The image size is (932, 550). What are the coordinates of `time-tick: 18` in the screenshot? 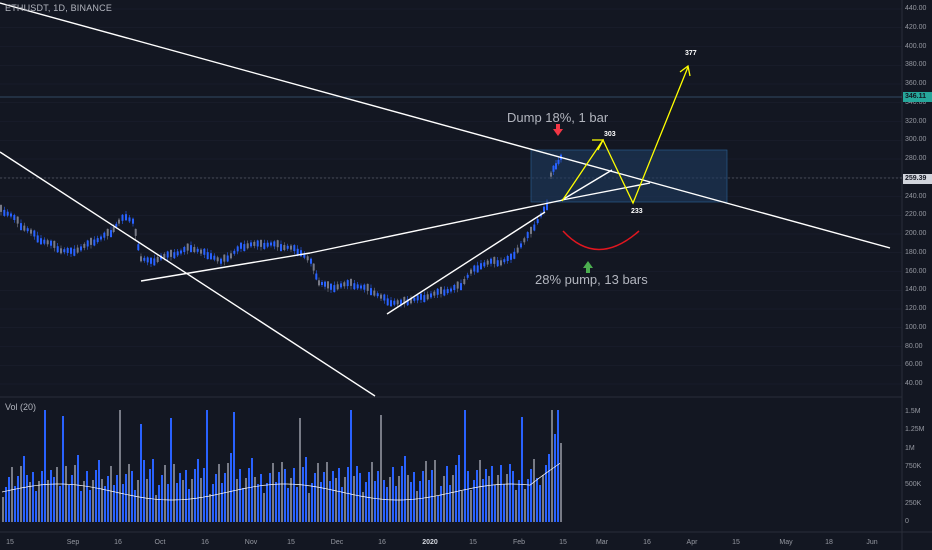 It's located at (829, 542).